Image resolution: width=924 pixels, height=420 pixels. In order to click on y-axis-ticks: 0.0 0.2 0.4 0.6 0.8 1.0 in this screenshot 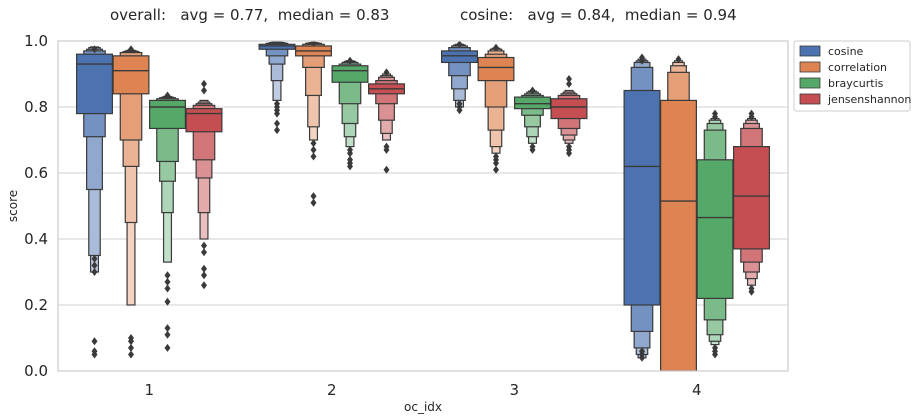, I will do `click(36, 206)`.